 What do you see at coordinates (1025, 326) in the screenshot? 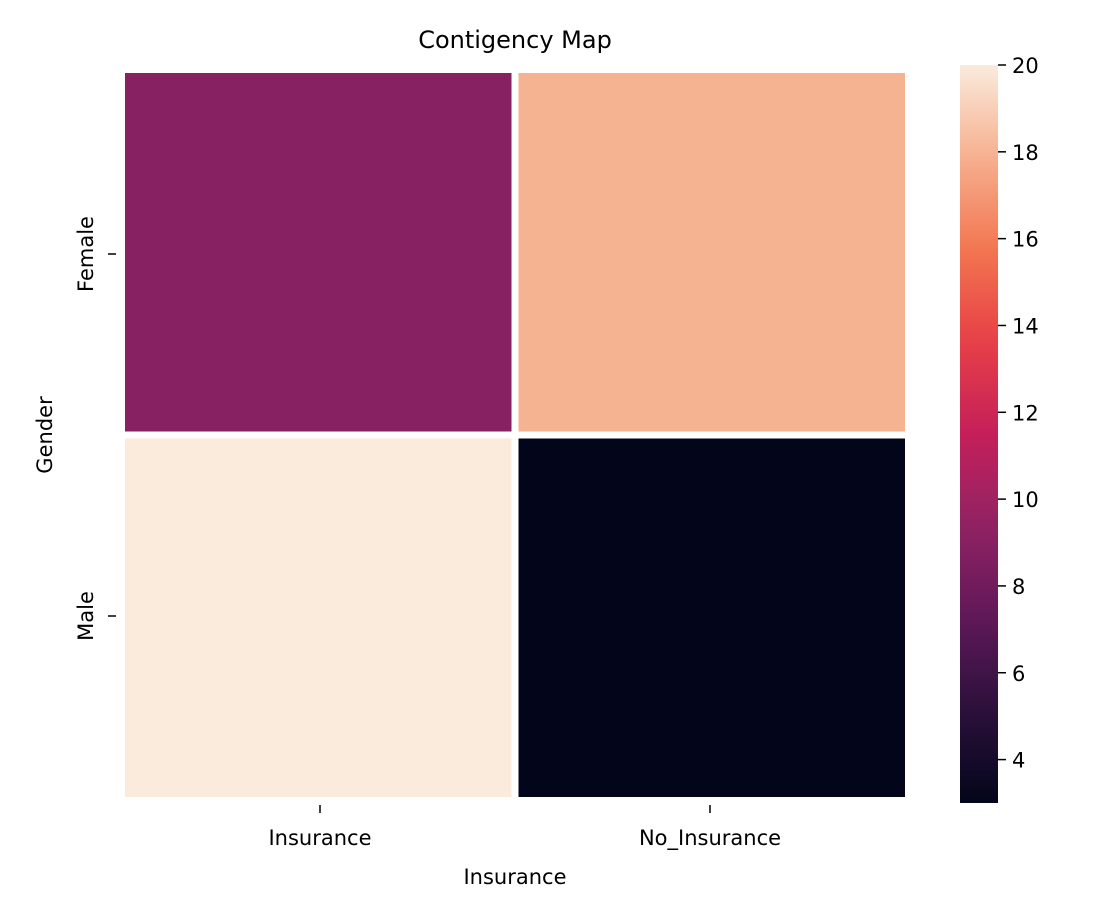
I see `colorbar-tick-label: 14` at bounding box center [1025, 326].